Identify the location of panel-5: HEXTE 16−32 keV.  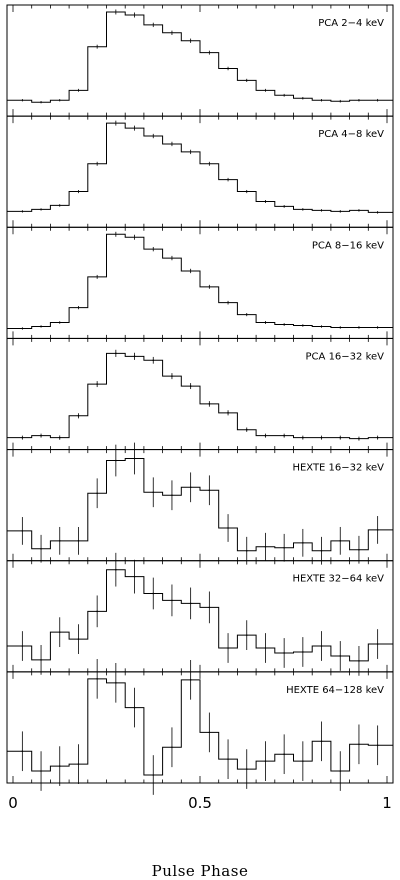
(200, 503).